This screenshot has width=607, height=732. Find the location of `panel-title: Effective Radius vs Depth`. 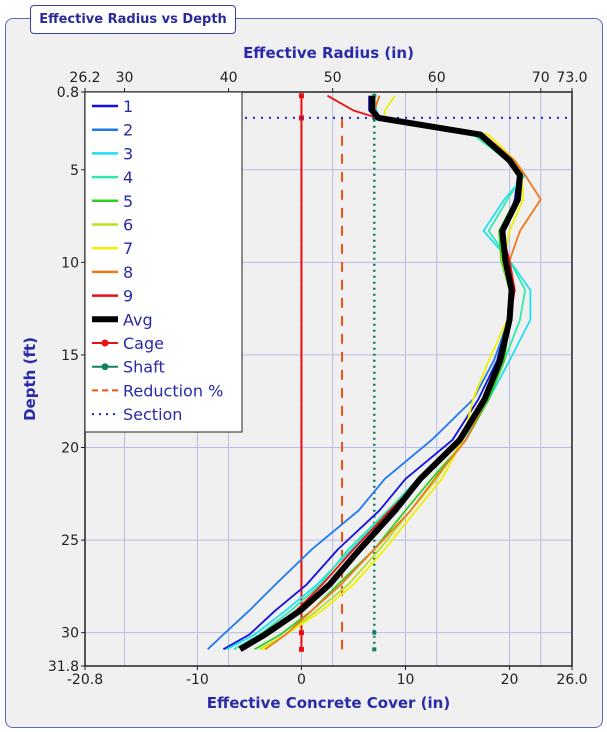

panel-title: Effective Radius vs Depth is located at coordinates (133, 19).